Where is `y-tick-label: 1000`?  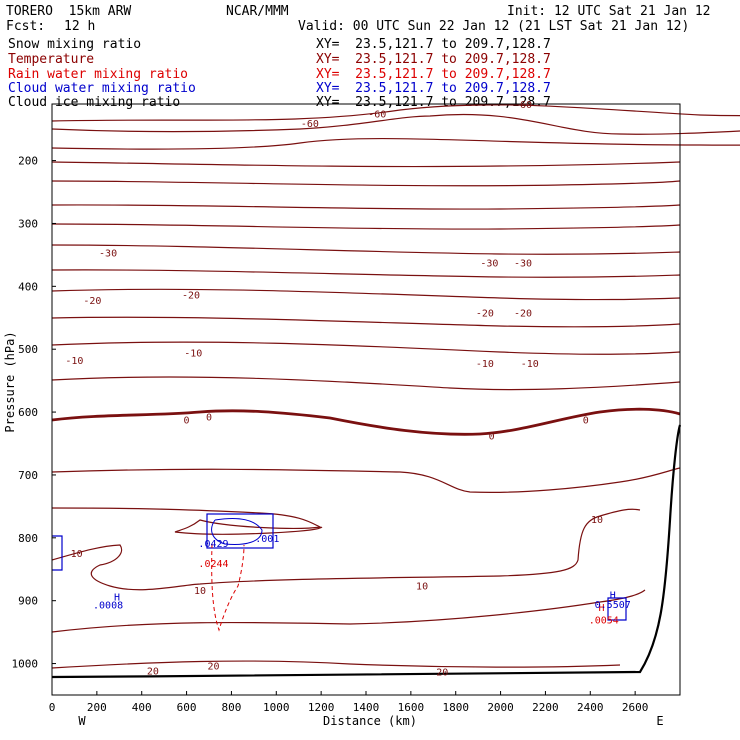 y-tick-label: 1000 is located at coordinates (25, 664).